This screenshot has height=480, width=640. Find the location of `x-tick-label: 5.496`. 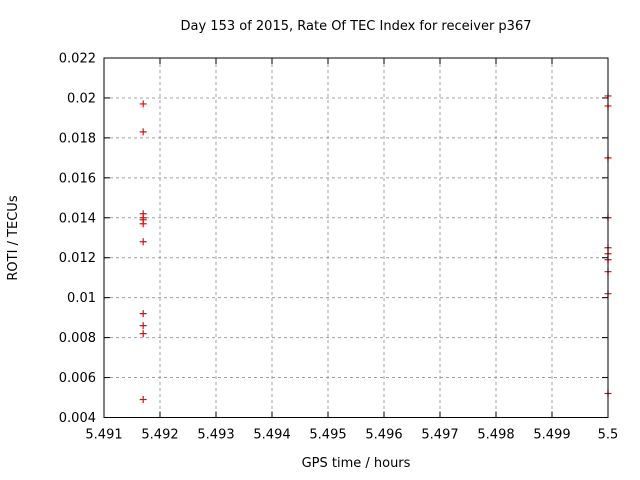

x-tick-label: 5.496 is located at coordinates (383, 435).